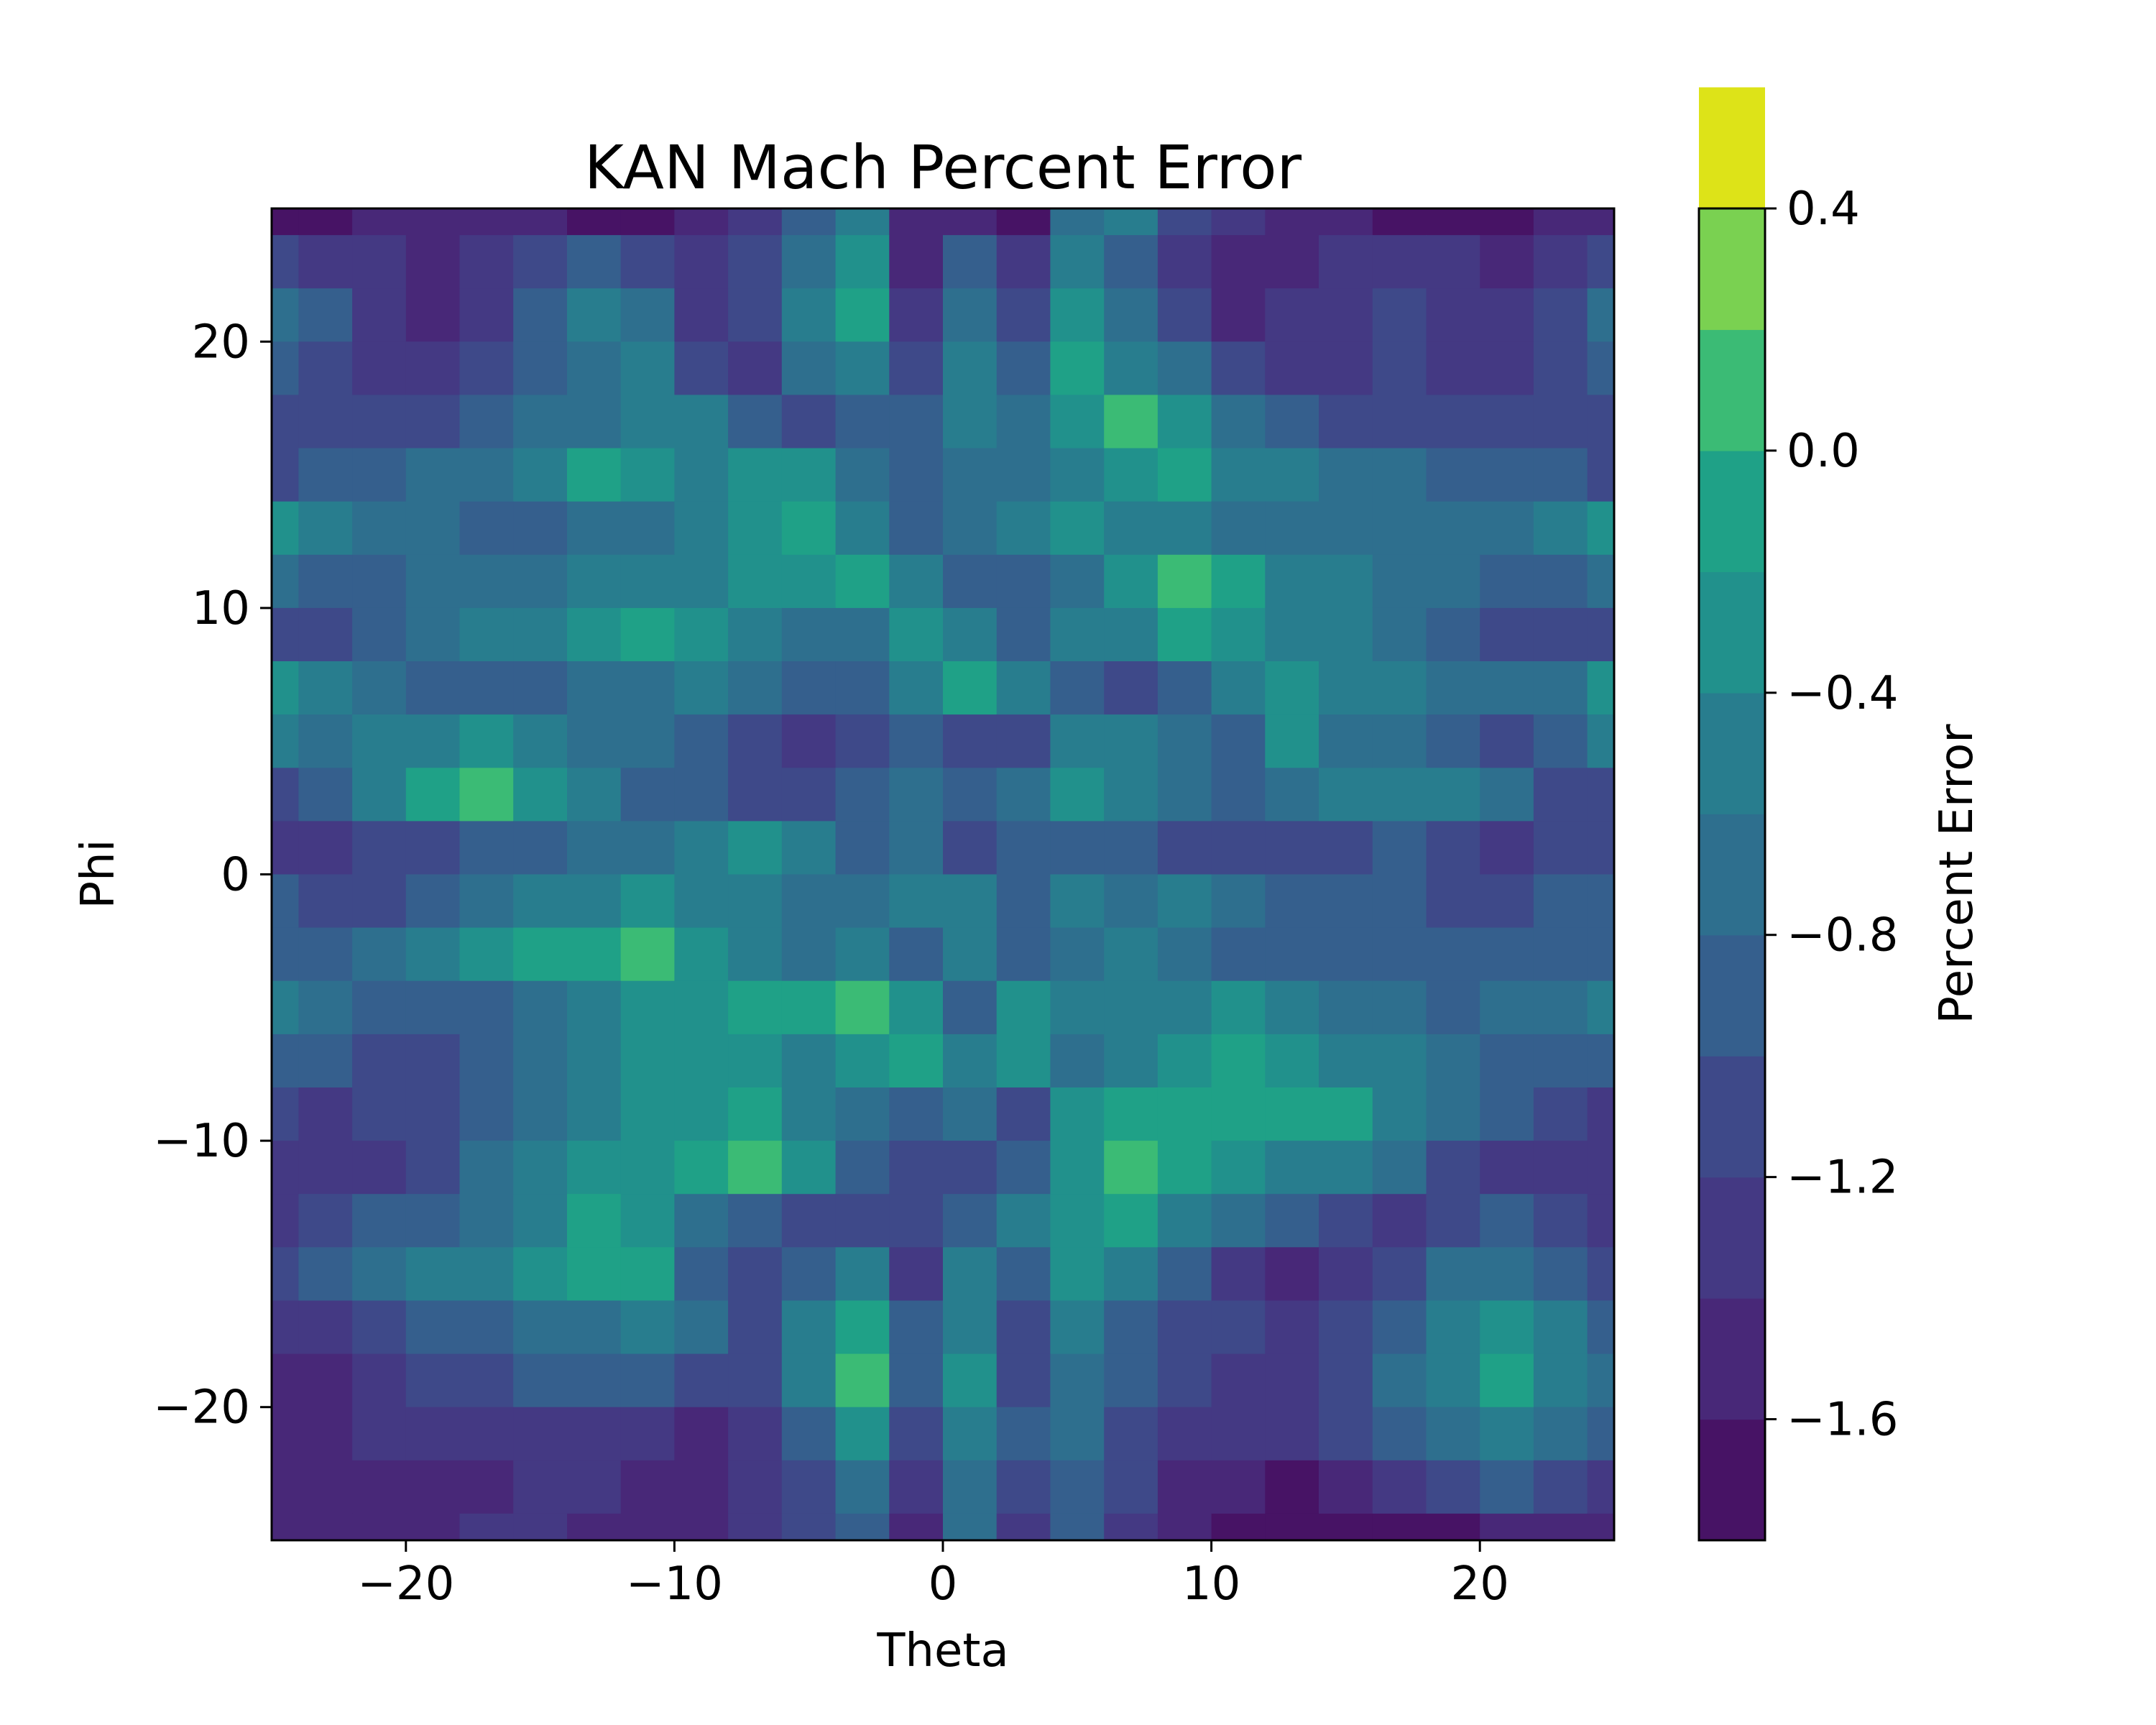  I want to click on colorbar-band, so click(1732, 148).